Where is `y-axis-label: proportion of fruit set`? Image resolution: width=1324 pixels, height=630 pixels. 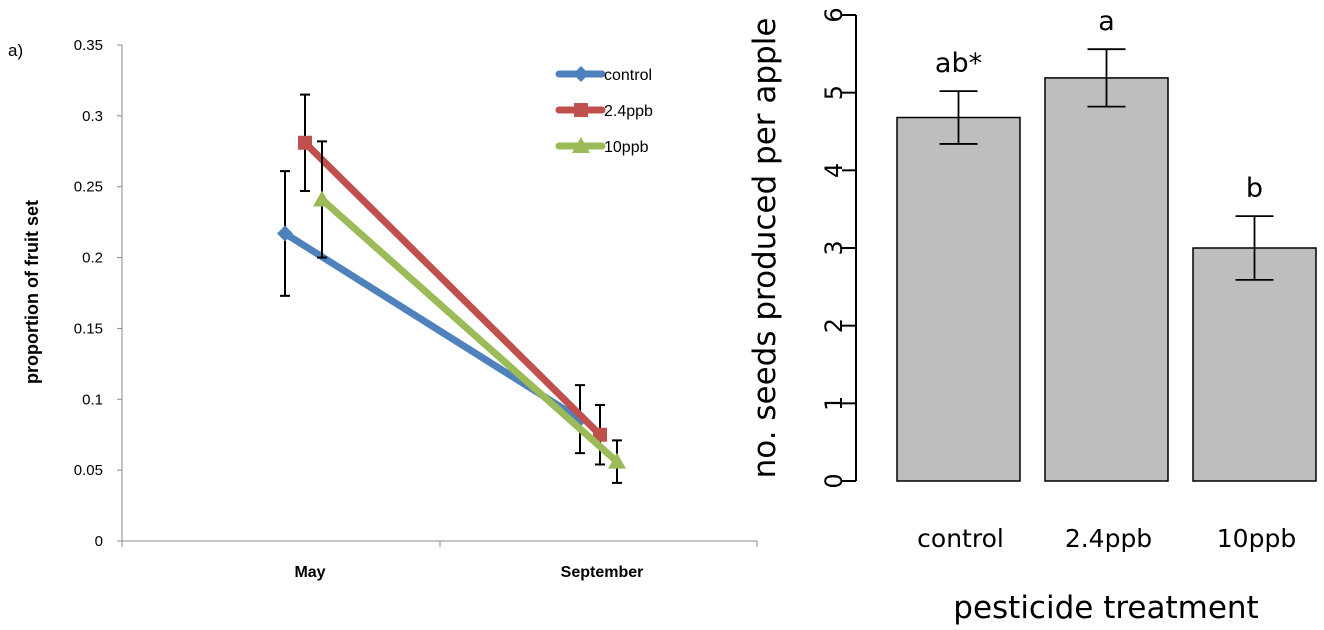 y-axis-label: proportion of fruit set is located at coordinates (32, 292).